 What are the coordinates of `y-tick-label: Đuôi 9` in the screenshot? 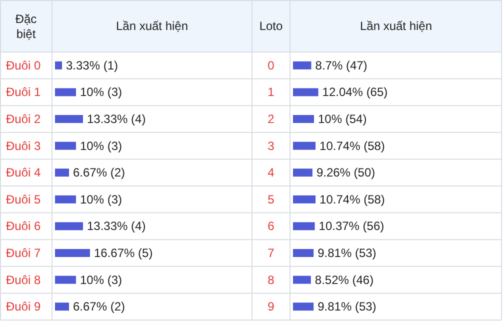 It's located at (24, 307).